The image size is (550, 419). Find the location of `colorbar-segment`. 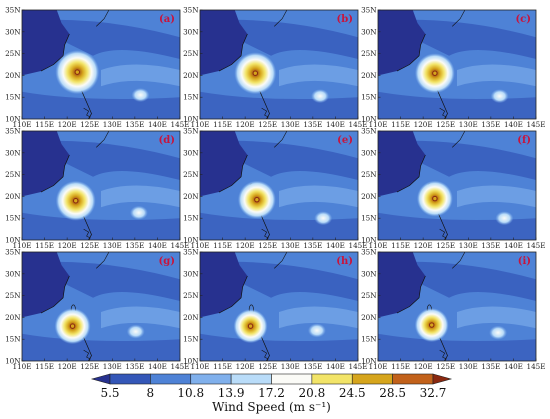

colorbar-segment is located at coordinates (332, 379).